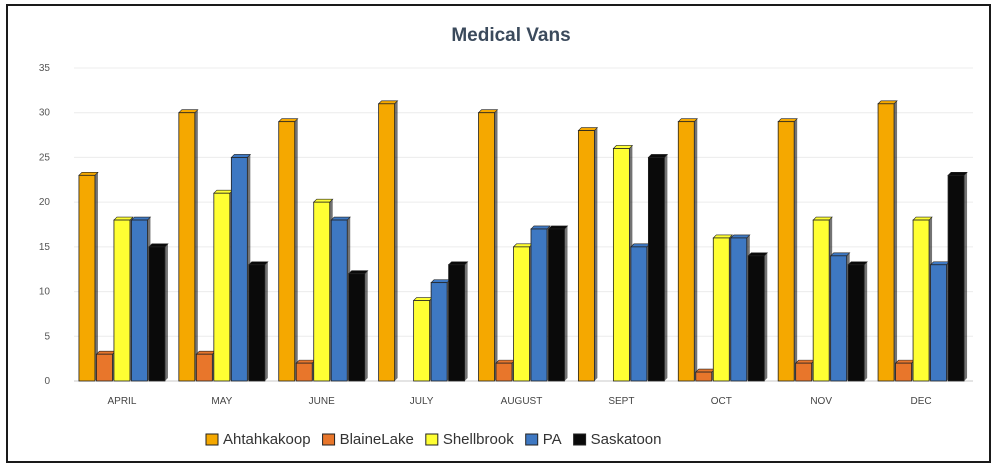 The width and height of the screenshot is (1001, 469). Describe the element at coordinates (47, 381) in the screenshot. I see `y-tick-label: 0` at that location.